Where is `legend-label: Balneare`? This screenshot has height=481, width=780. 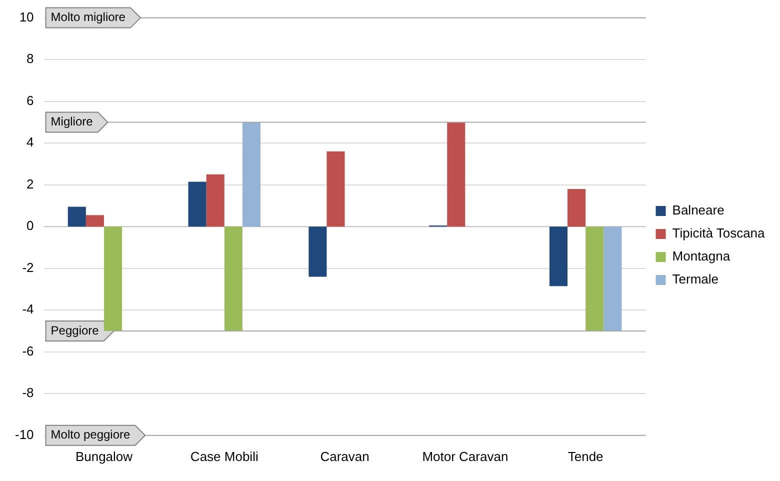
legend-label: Balneare is located at coordinates (698, 210).